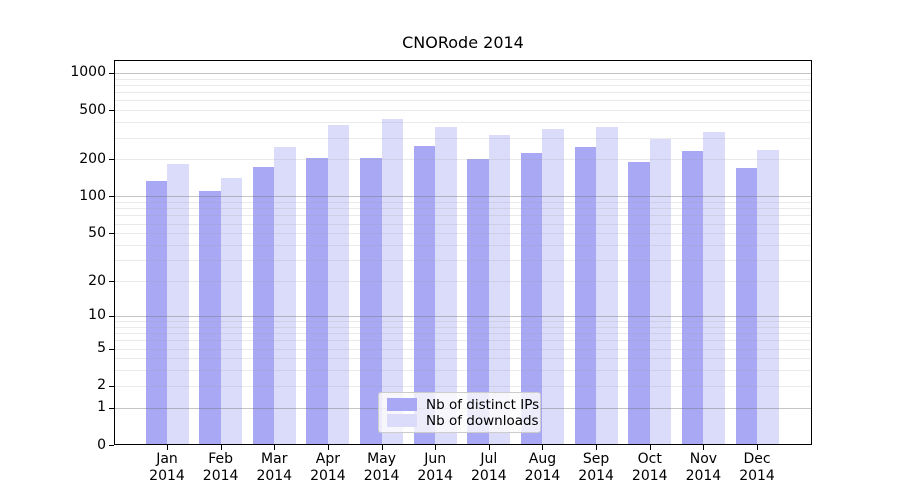 This screenshot has height=500, width=900. Describe the element at coordinates (317, 301) in the screenshot. I see `bar-distinct-ips-apr` at that location.